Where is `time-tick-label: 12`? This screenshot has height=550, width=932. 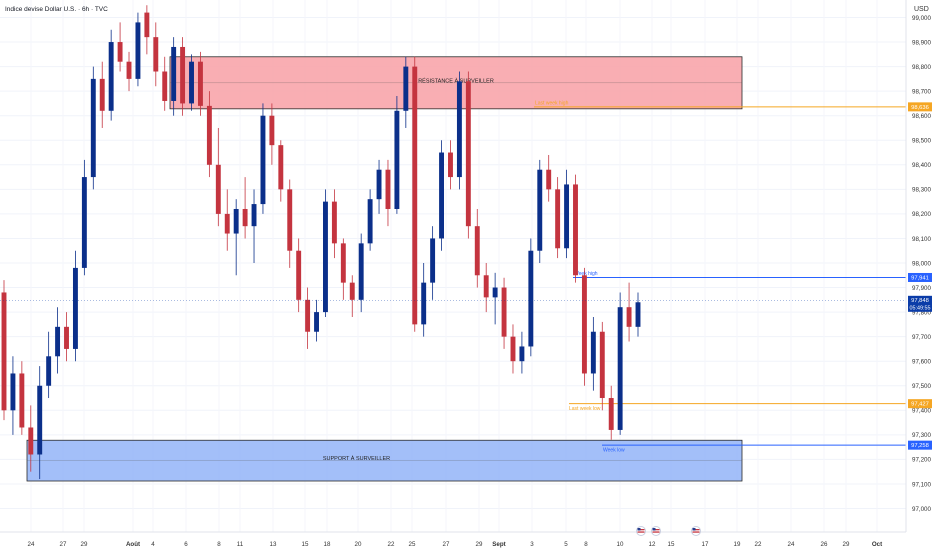 time-tick-label: 12 is located at coordinates (652, 544).